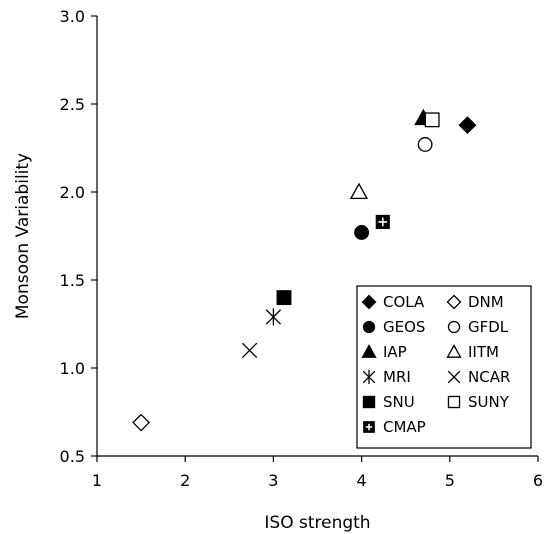 The image size is (544, 534). I want to click on legend-label-iitm: IITM, so click(483, 352).